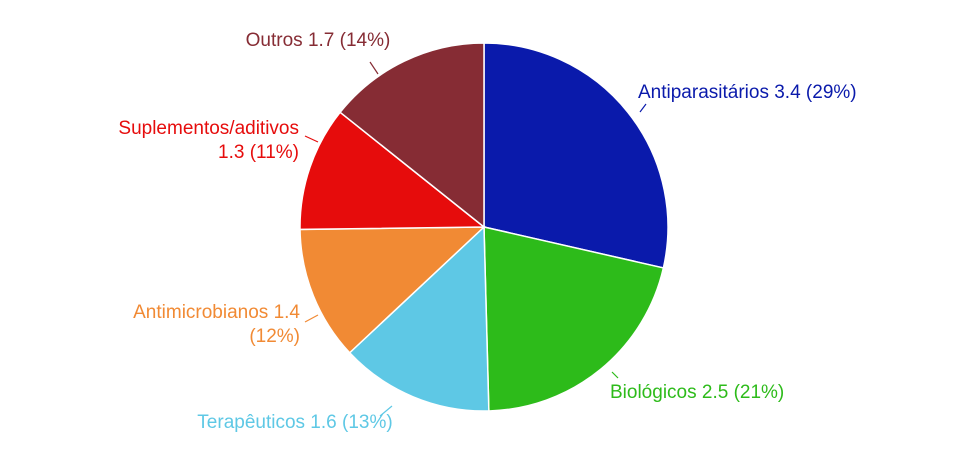  Describe the element at coordinates (747, 92) in the screenshot. I see `slice-label: Antiparasitários 3.4 (29%)` at that location.